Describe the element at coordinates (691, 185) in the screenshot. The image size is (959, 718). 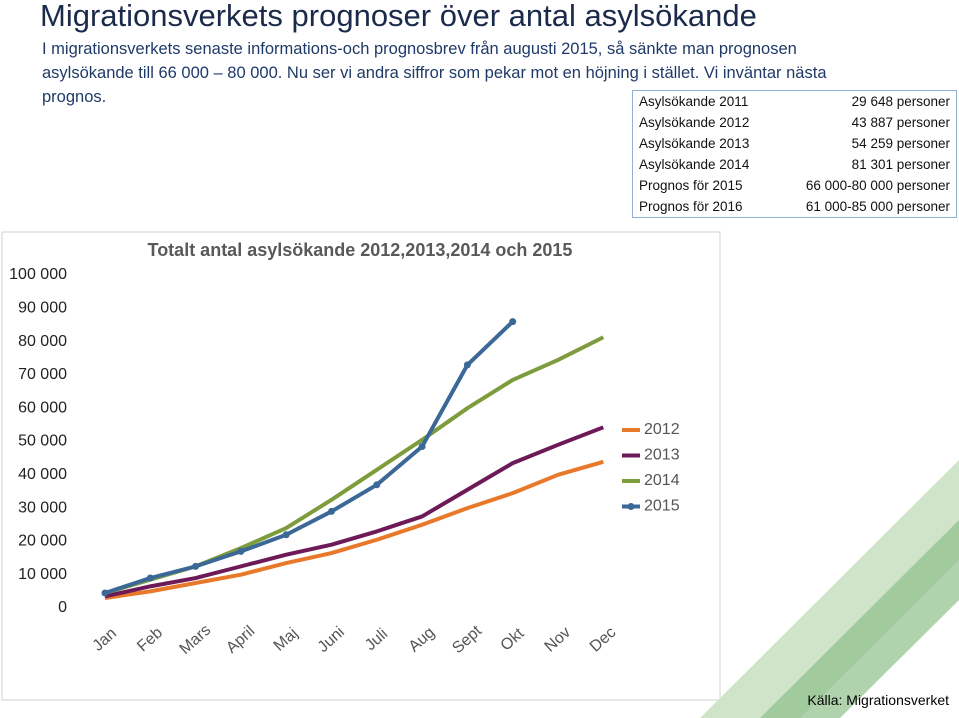
I see `table-cell: Prognos för 2015` at that location.